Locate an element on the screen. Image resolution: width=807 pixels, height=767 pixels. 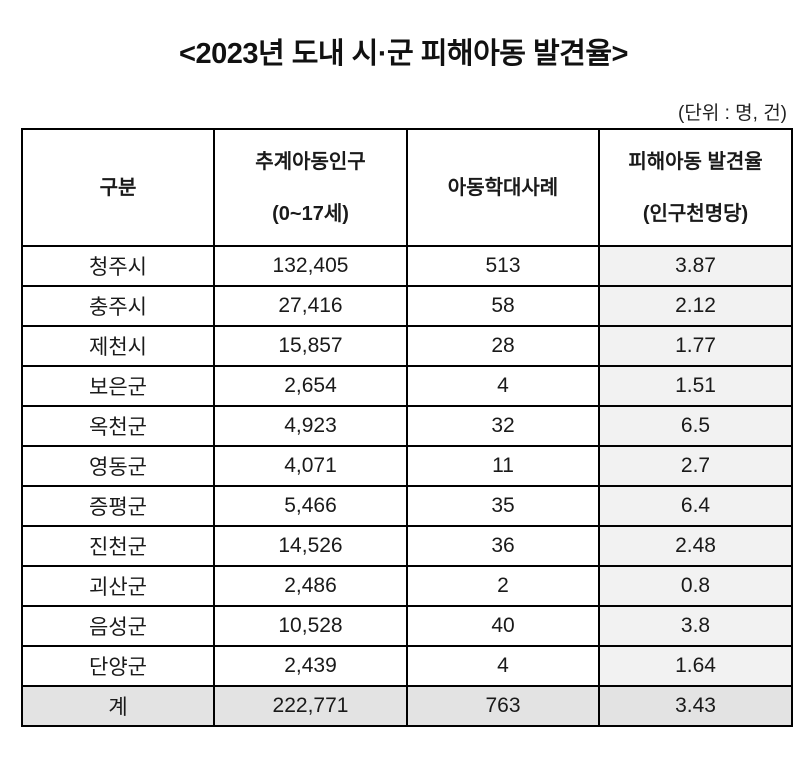
total-region-cell: 계 is located at coordinates (118, 706).